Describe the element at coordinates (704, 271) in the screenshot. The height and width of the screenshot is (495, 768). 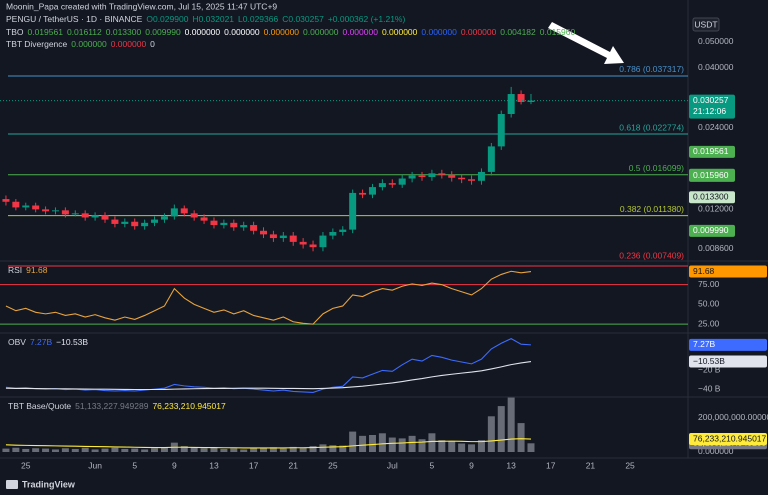
I see `rsi-box-label: 91.68` at that location.